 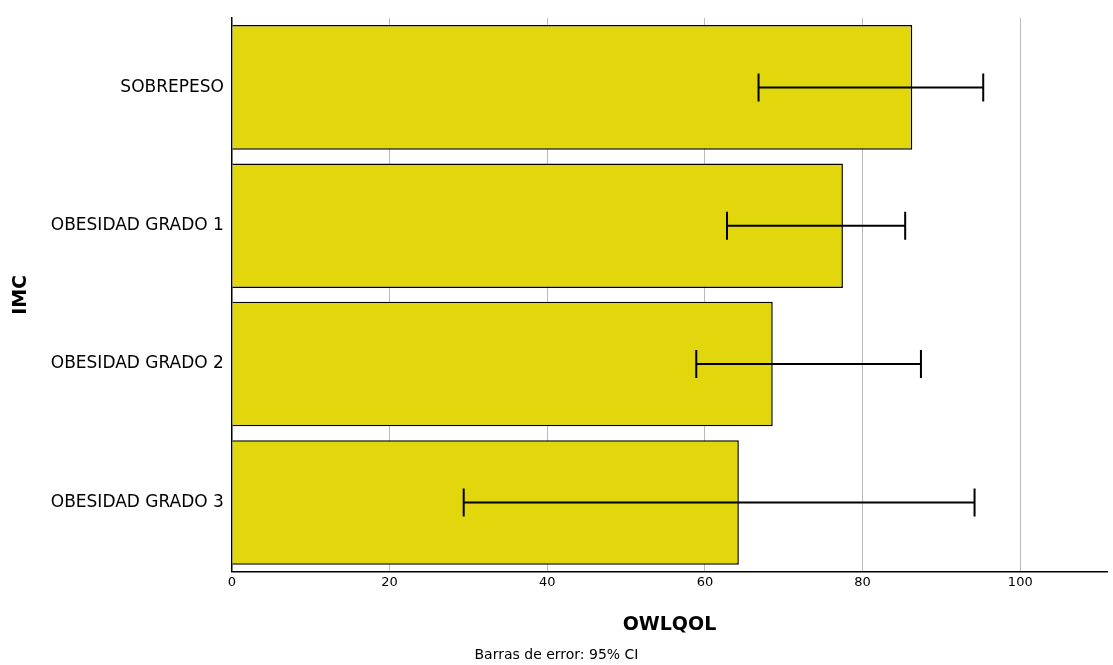 I want to click on x-tick-label: 80, so click(x=862, y=581).